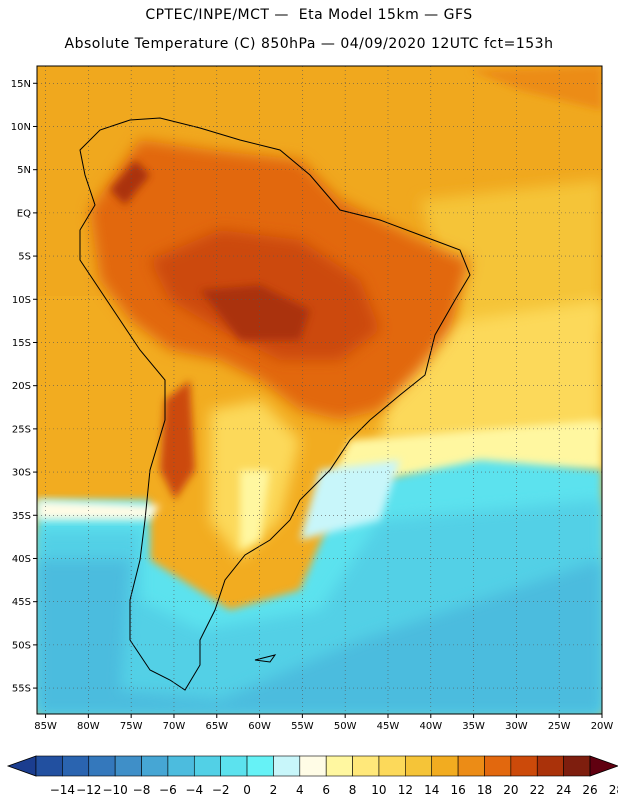  I want to click on lat-label: EQ, so click(24, 213).